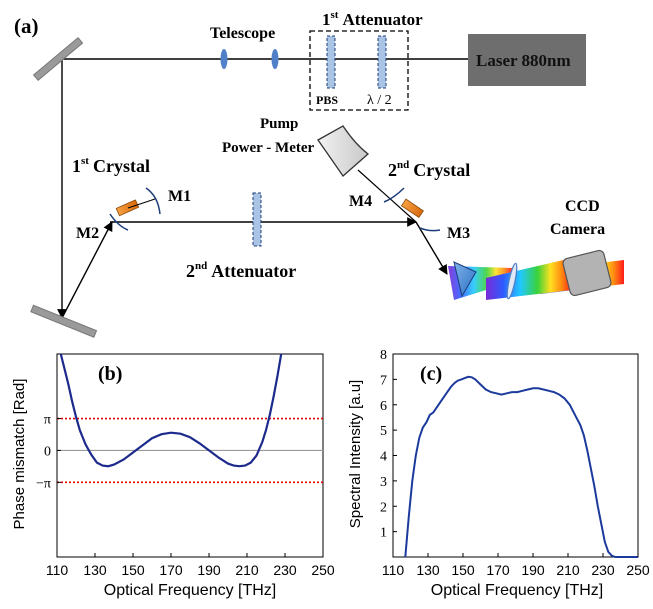 The height and width of the screenshot is (609, 653). Describe the element at coordinates (111, 165) in the screenshot. I see `crystal-1-label: 1st Crystal` at that location.